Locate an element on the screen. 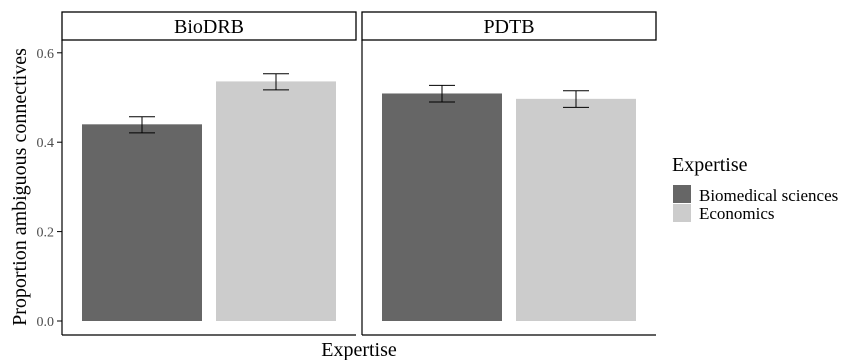 The width and height of the screenshot is (862, 360). legend: Expertise Biomedical sciences Economics is located at coordinates (755, 188).